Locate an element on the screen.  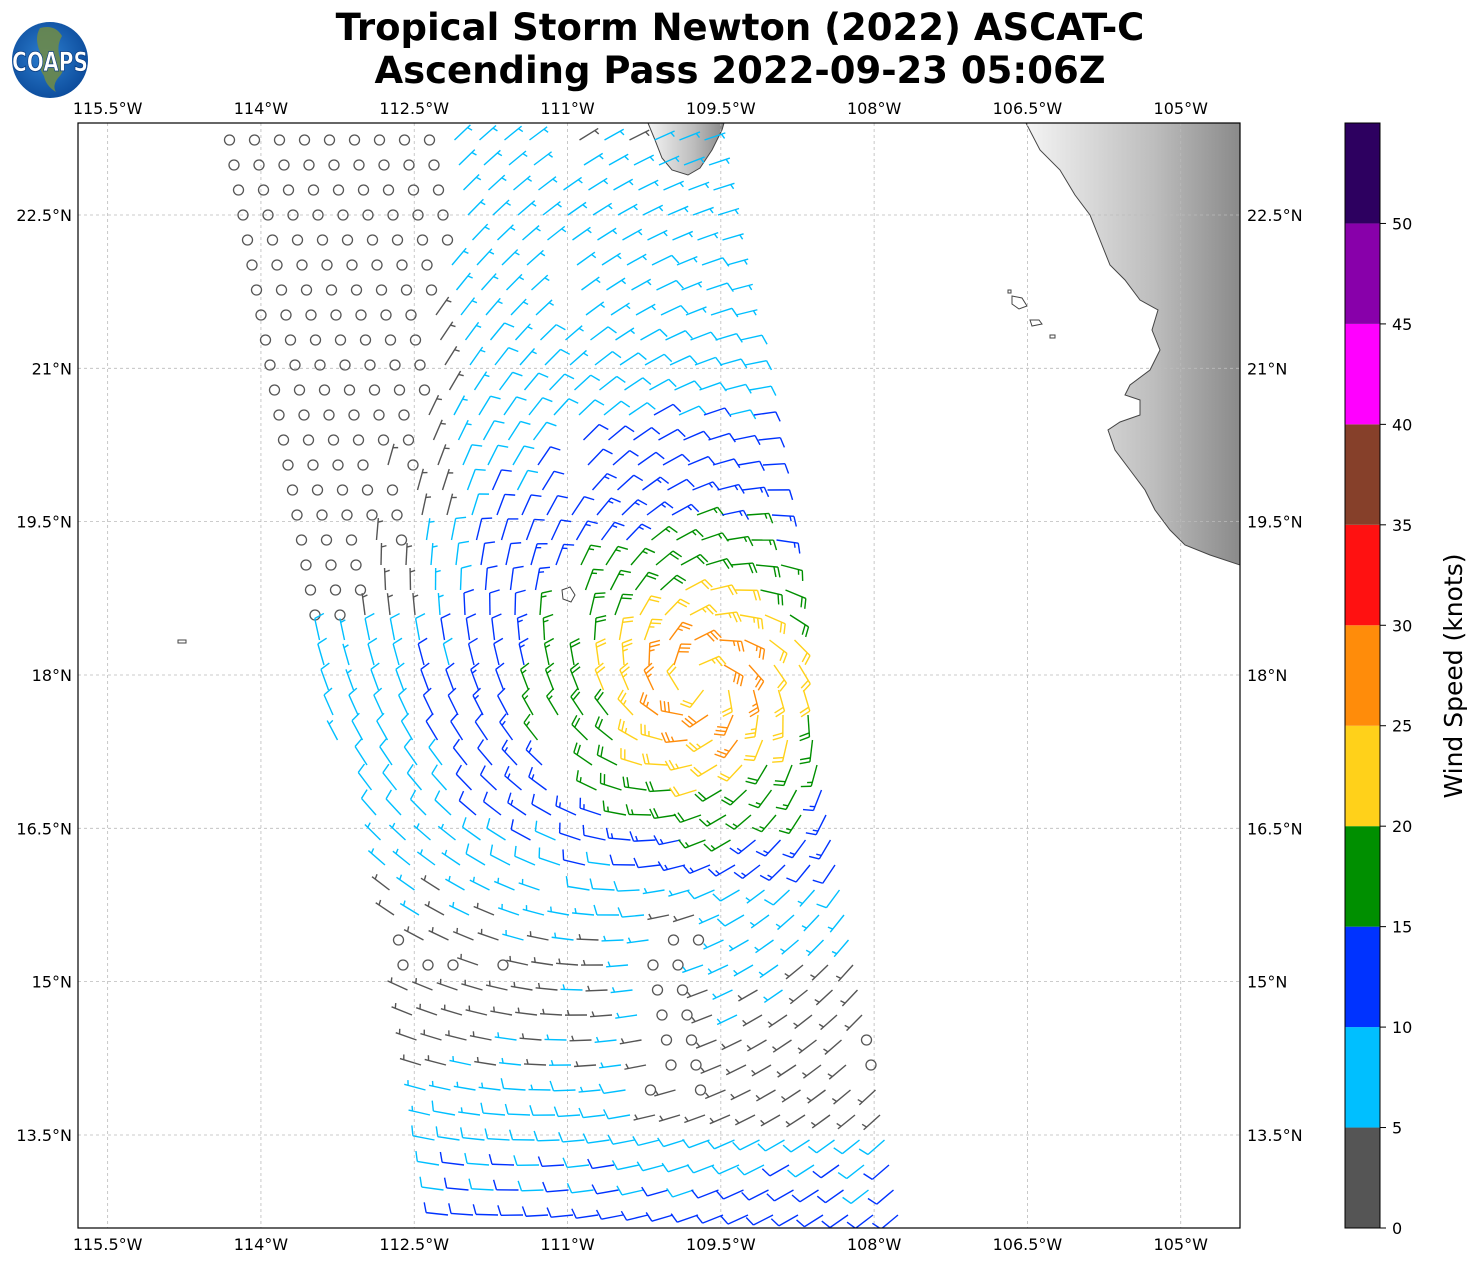
colorbar-tick-label: 40 is located at coordinates (1402, 424).